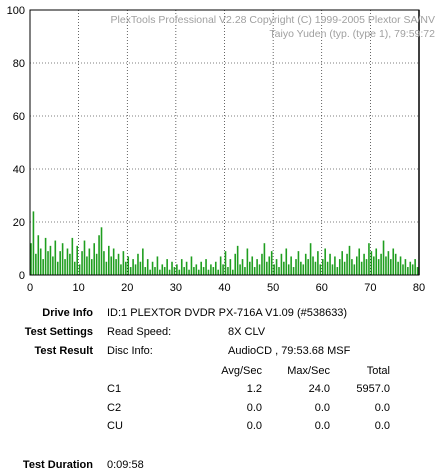 The width and height of the screenshot is (446, 472). What do you see at coordinates (19, 117) in the screenshot?
I see `y-tick-label: 60` at bounding box center [19, 117].